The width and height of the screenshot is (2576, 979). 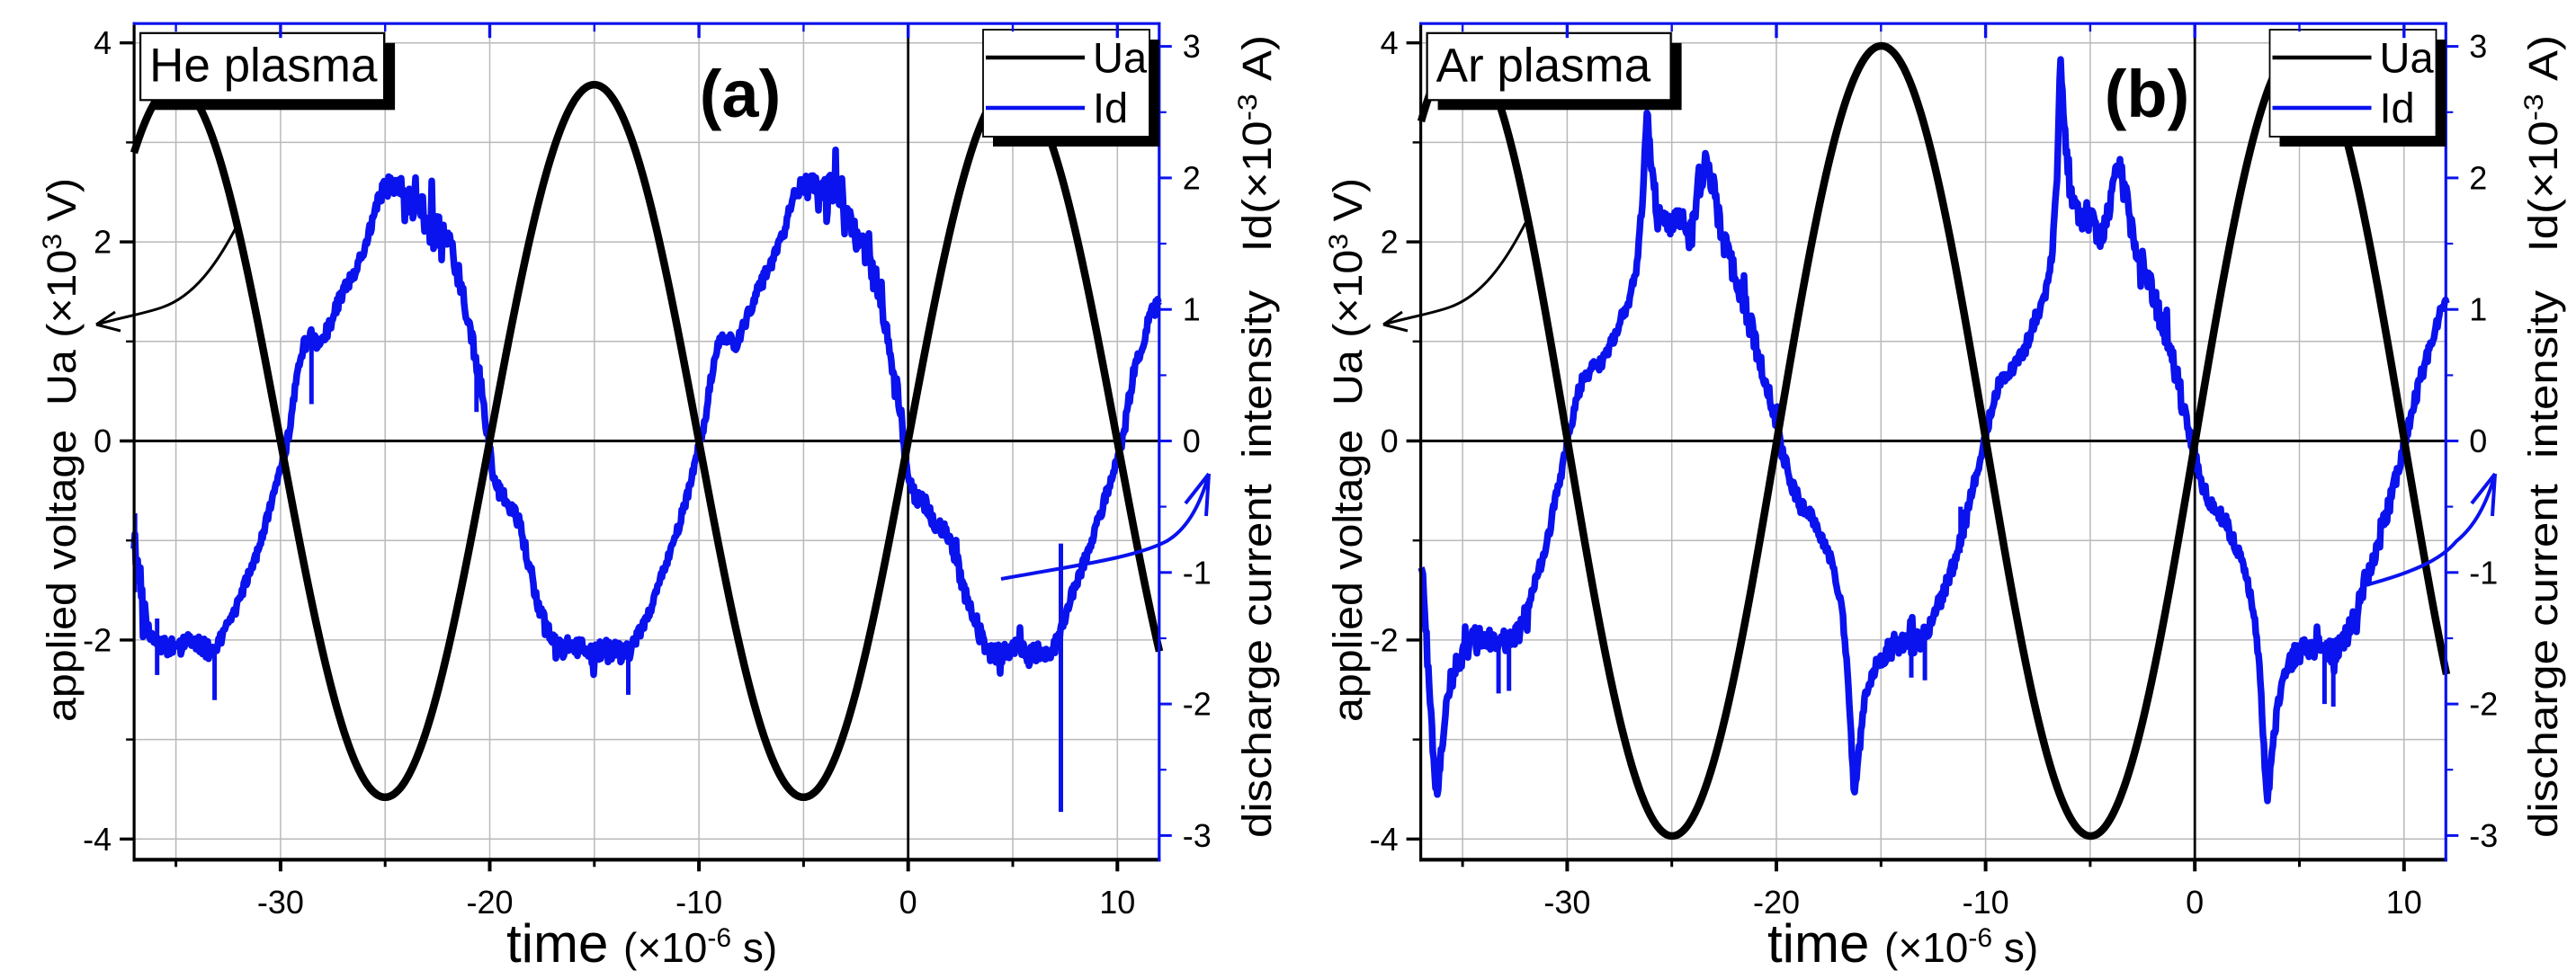 I want to click on svg-text: He plasma, so click(x=263, y=66).